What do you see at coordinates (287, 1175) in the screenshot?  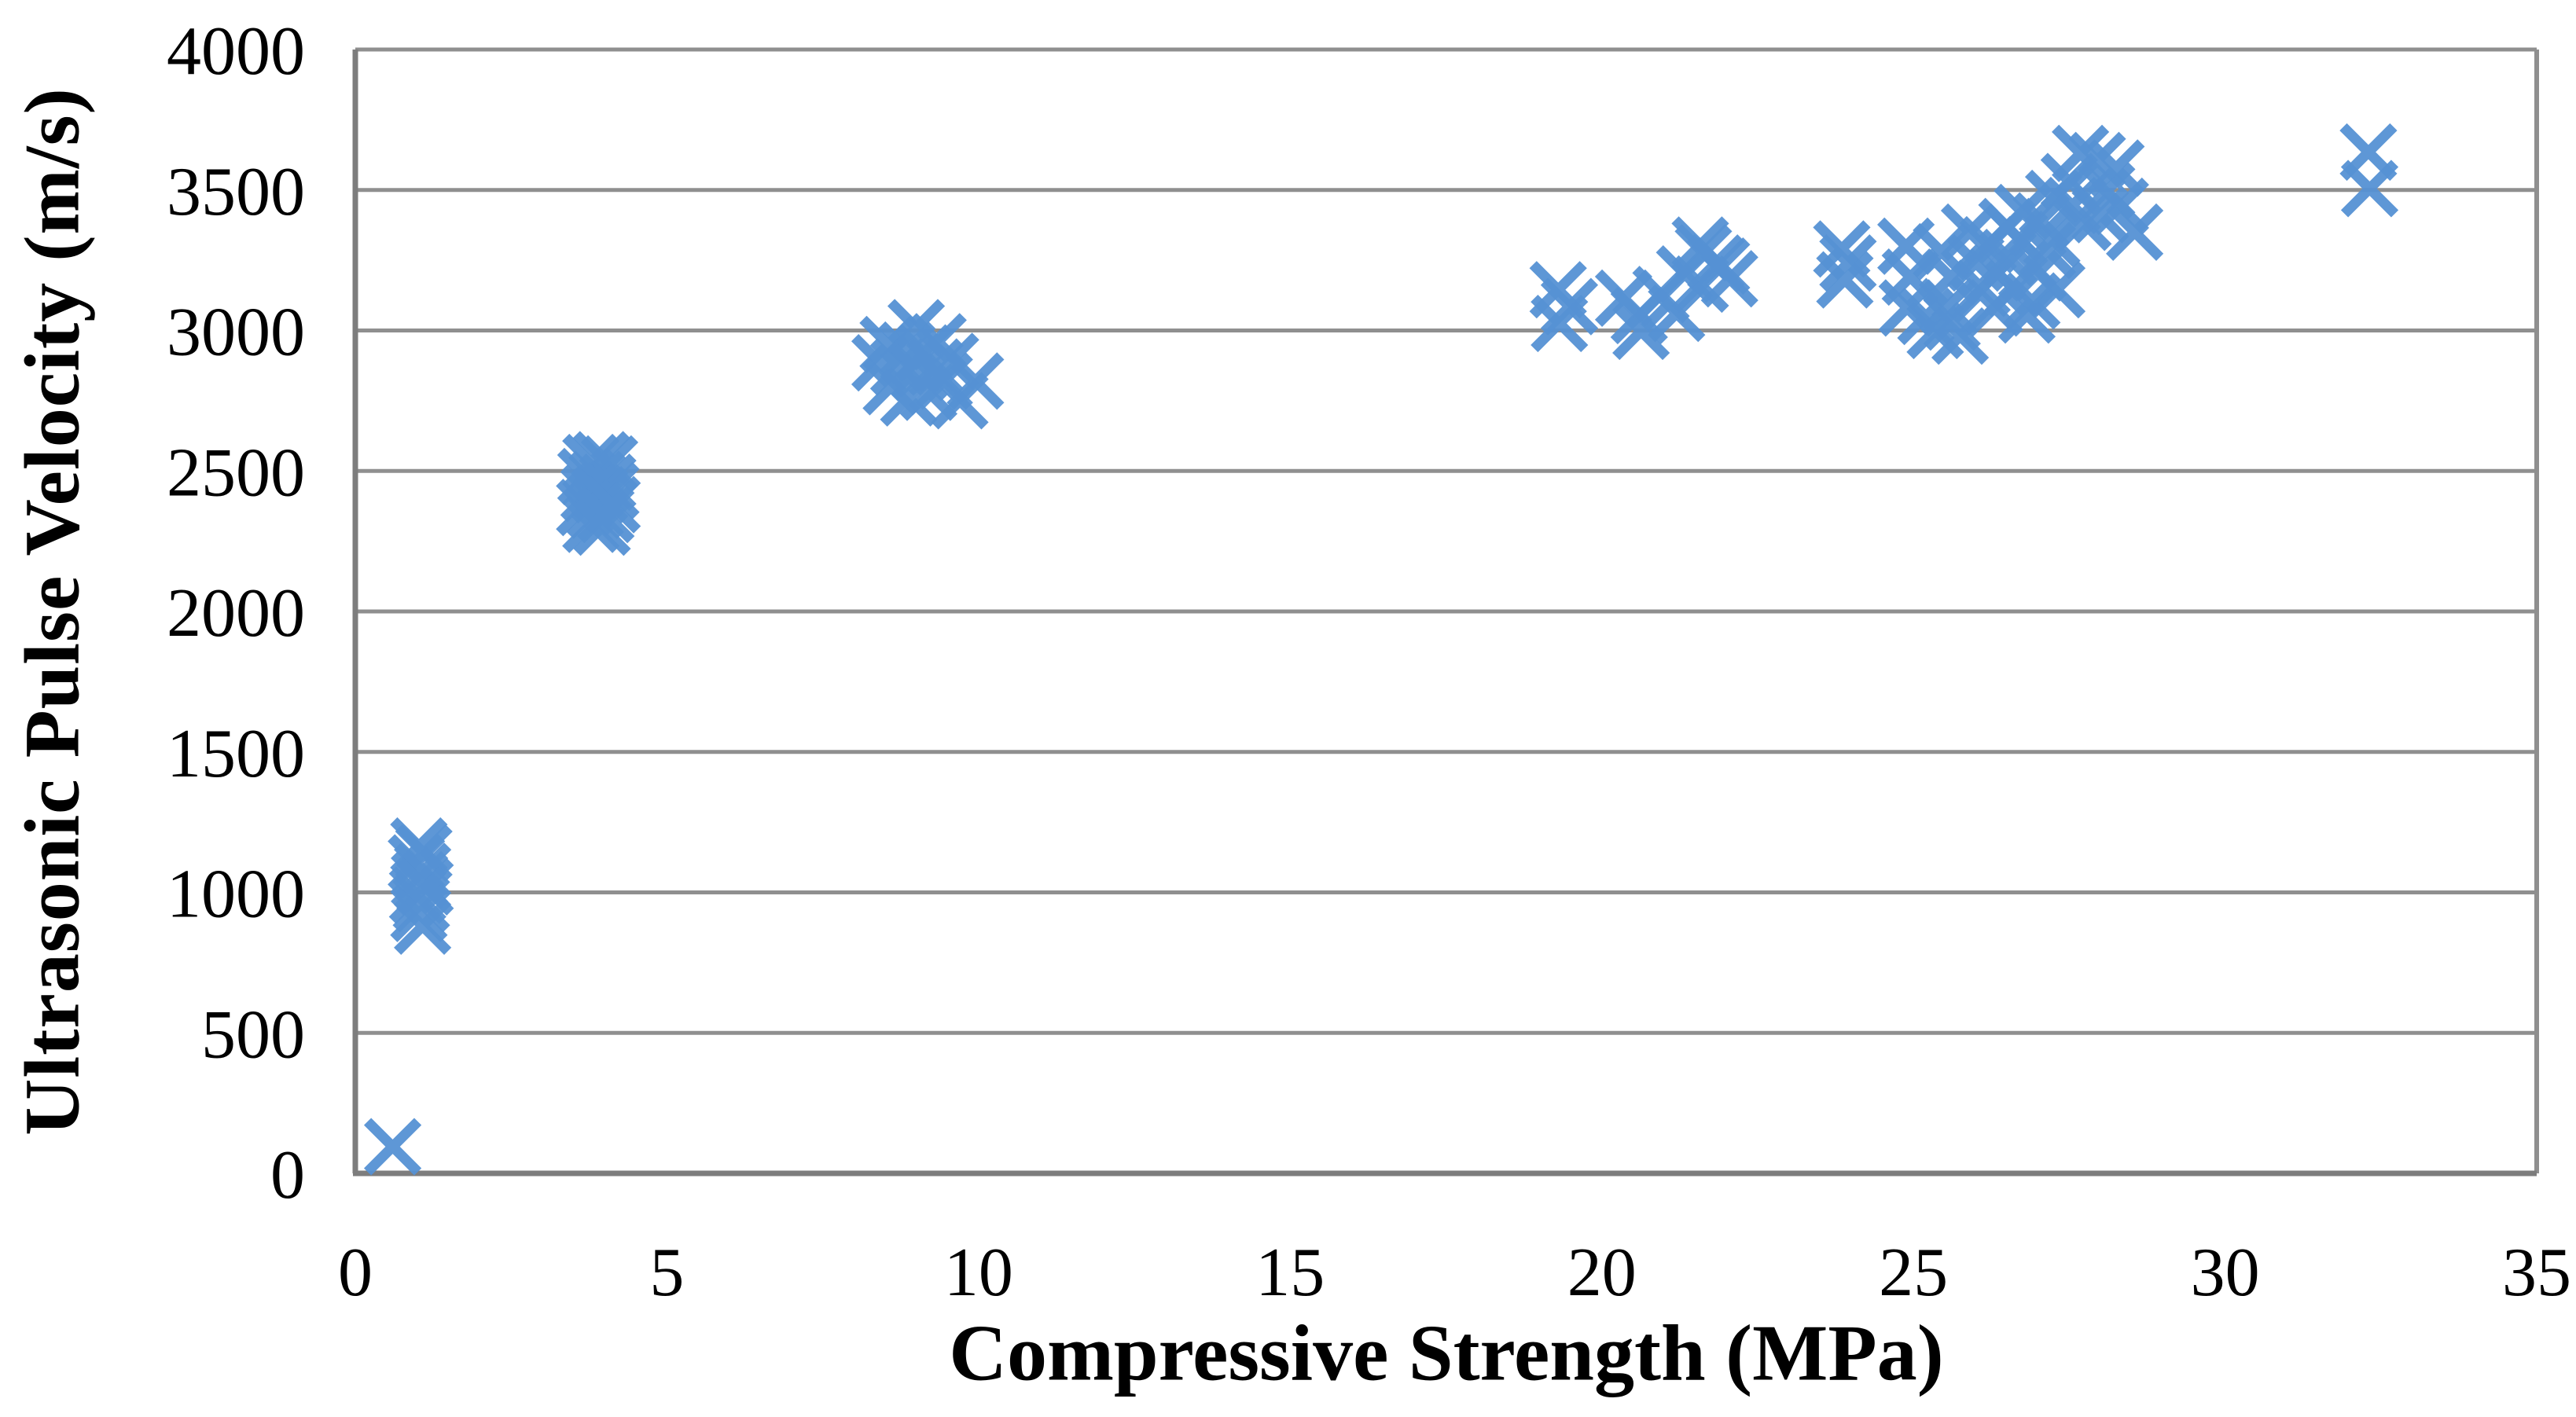 I see `y-tick-label-0: 0` at bounding box center [287, 1175].